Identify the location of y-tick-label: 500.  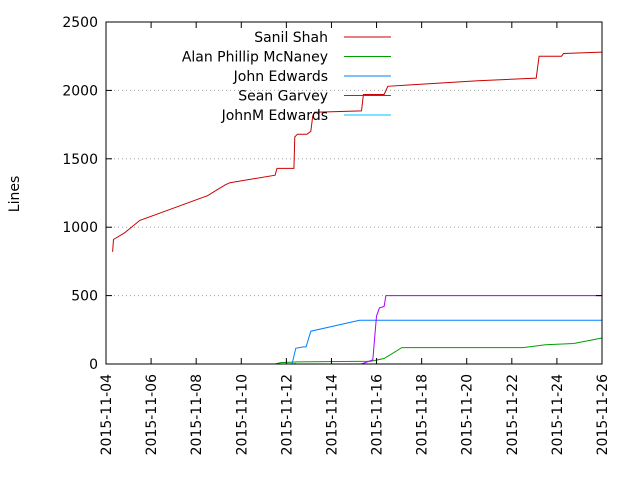
(84, 297).